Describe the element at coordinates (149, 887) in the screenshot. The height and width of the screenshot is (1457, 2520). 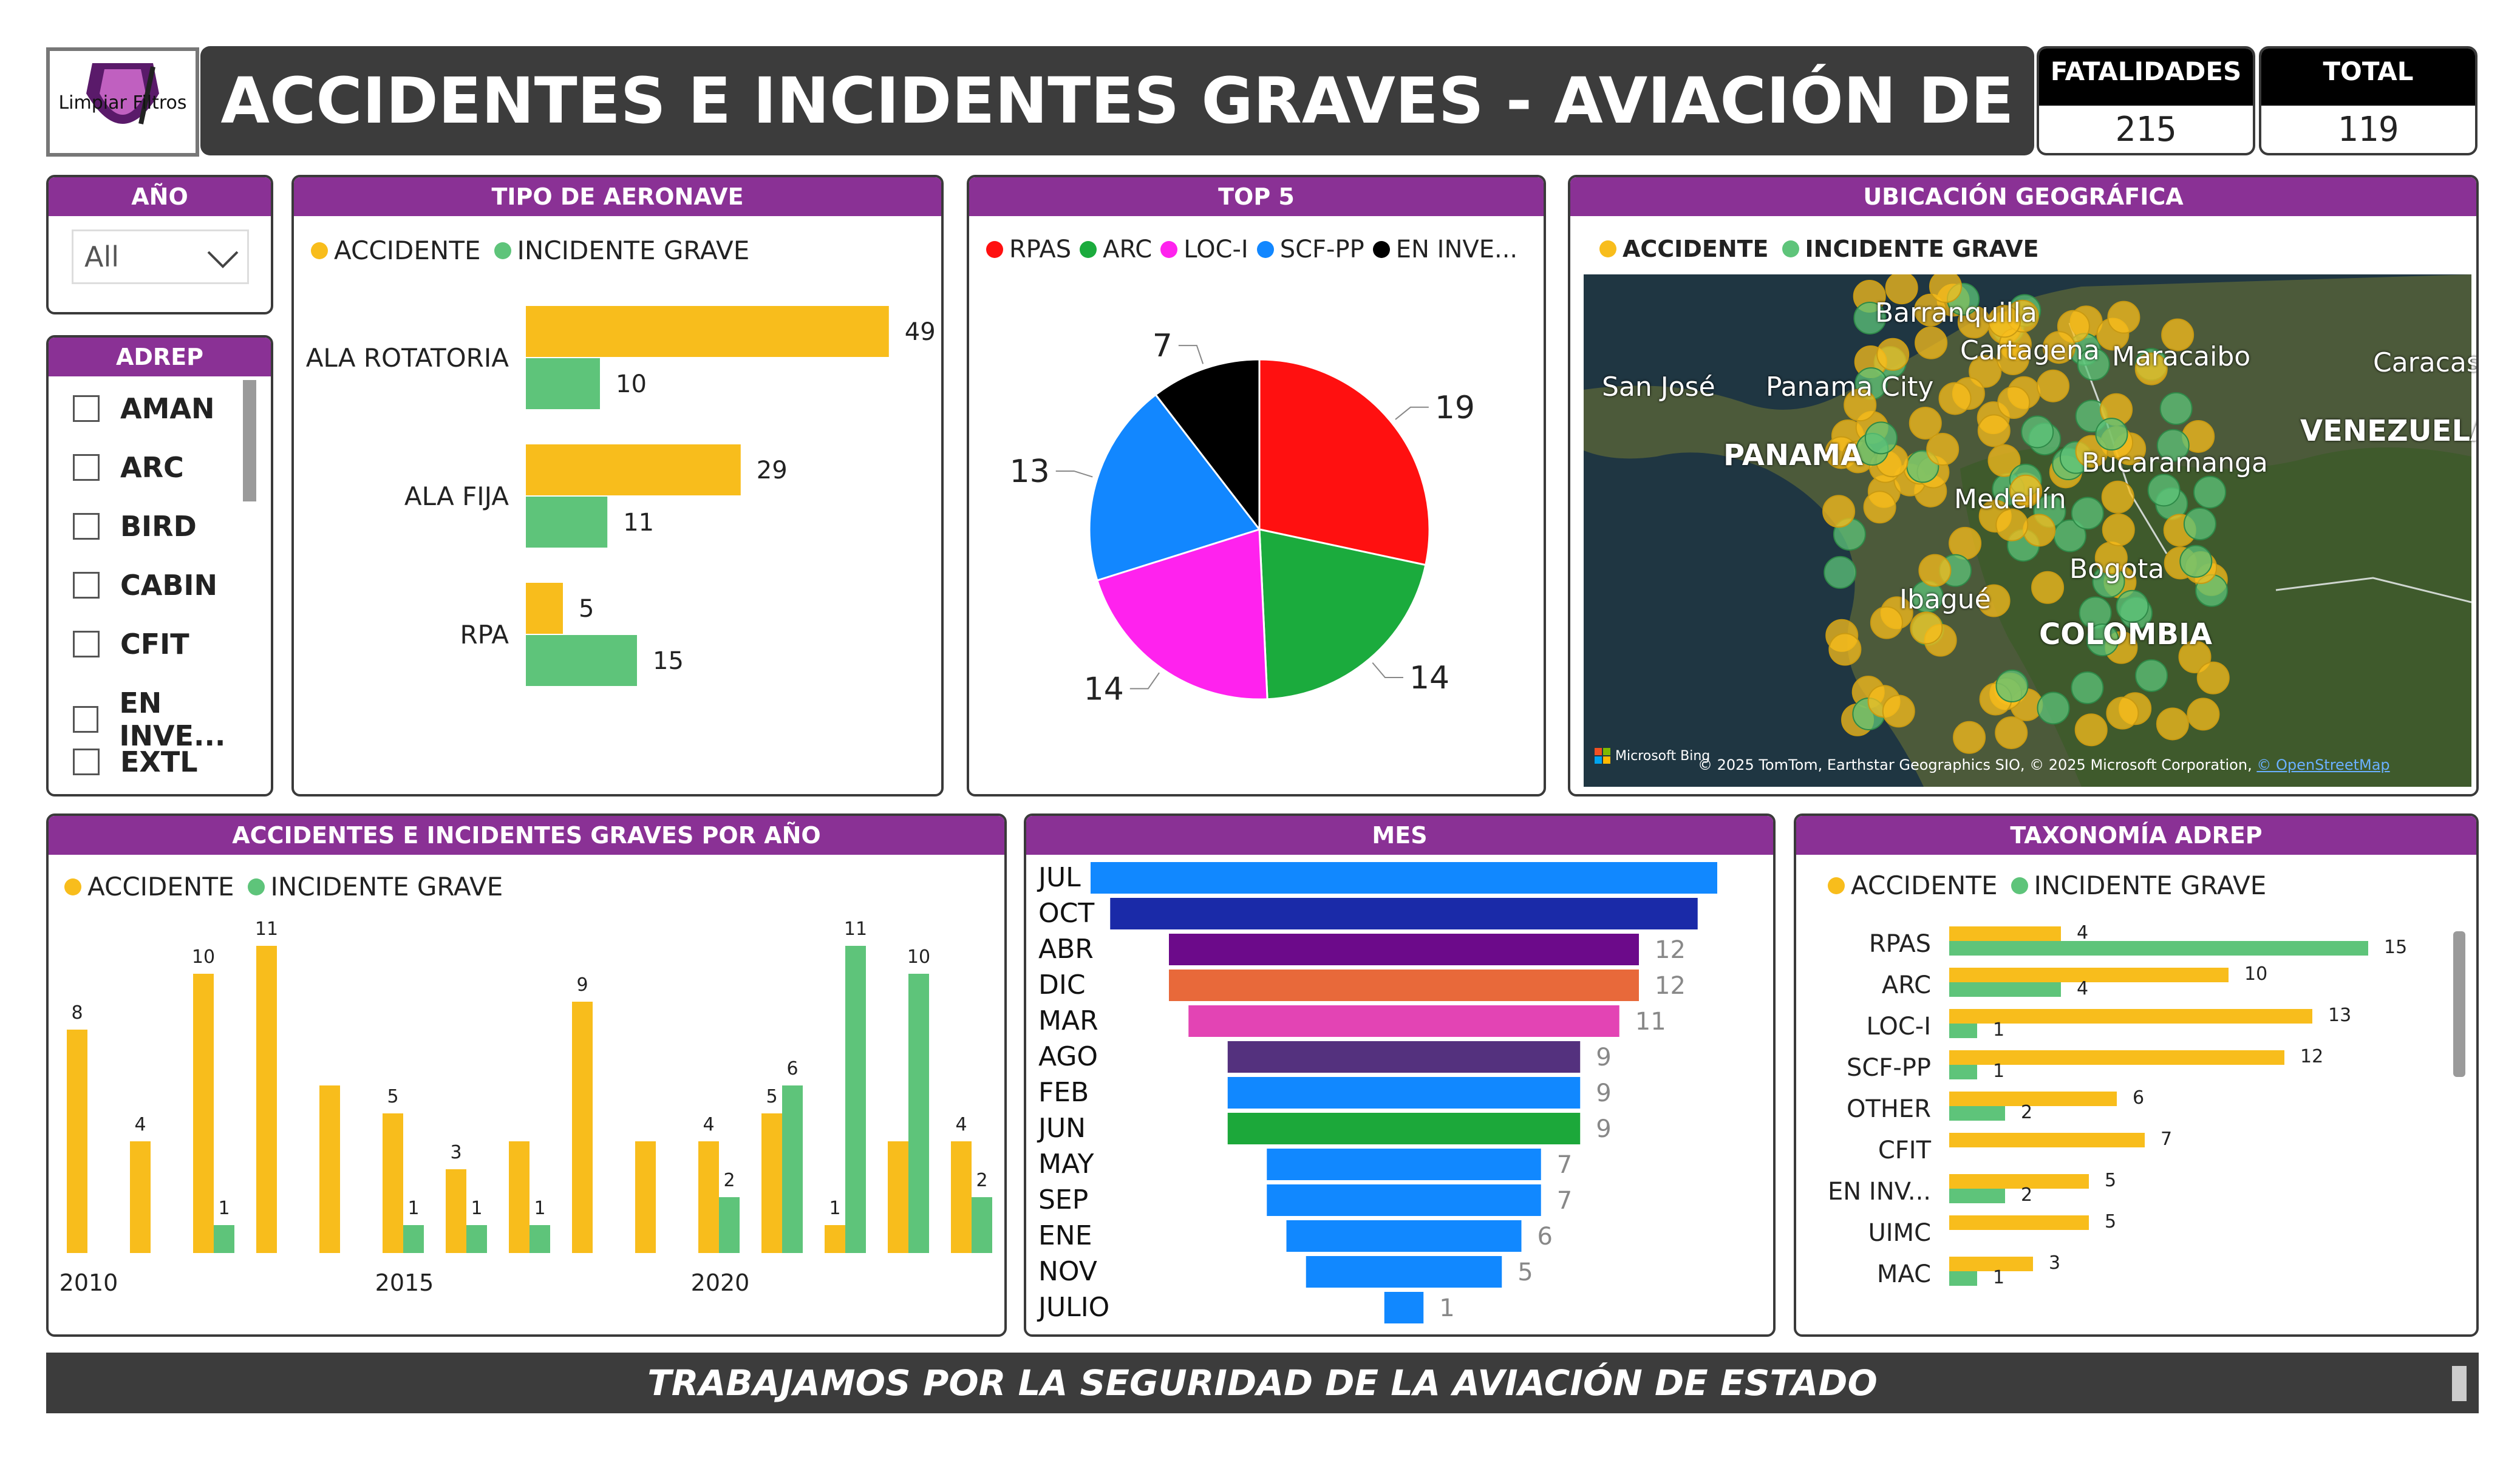
I see `legend-item: ACCIDENTE` at that location.